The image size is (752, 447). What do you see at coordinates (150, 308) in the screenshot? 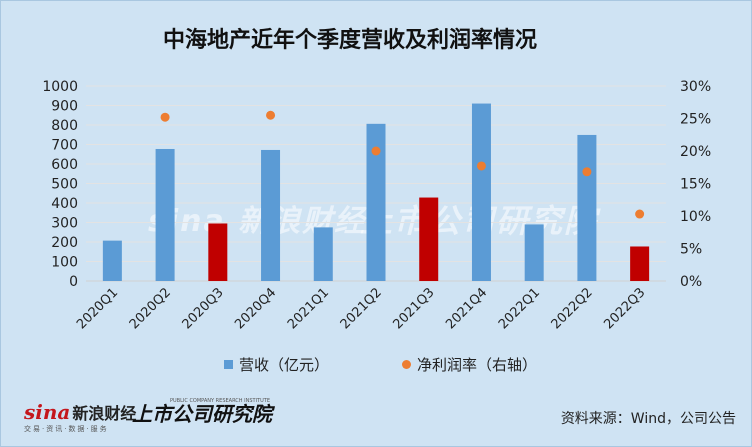
I see `x-tick-label: 2020Q2` at bounding box center [150, 308].